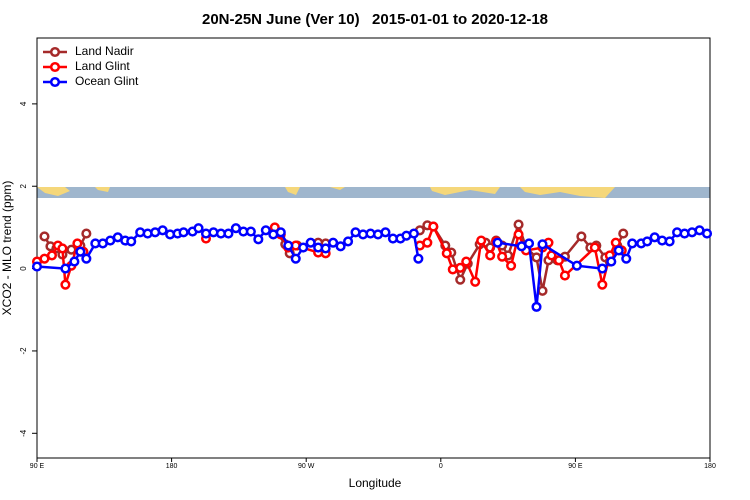 Image resolution: width=750 pixels, height=500 pixels. What do you see at coordinates (306, 466) in the screenshot?
I see `x-tick-label: 90 W` at bounding box center [306, 466].